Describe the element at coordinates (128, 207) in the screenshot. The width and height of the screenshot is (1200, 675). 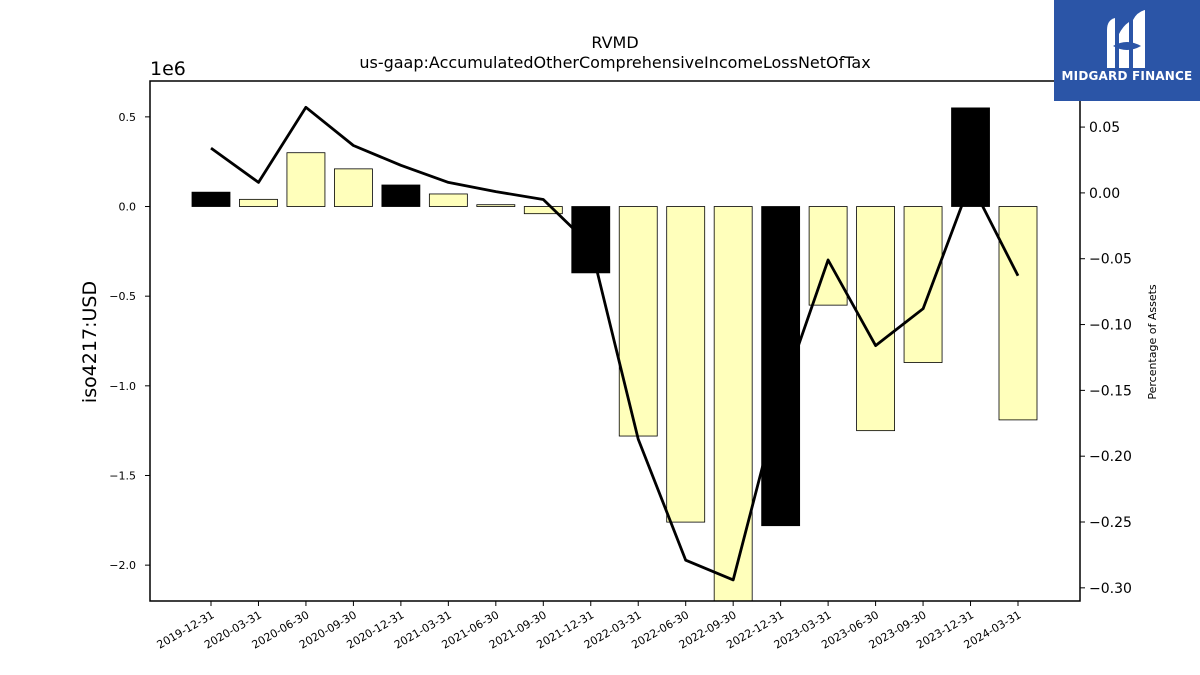
I see `y-tick-label: 0.0` at that location.